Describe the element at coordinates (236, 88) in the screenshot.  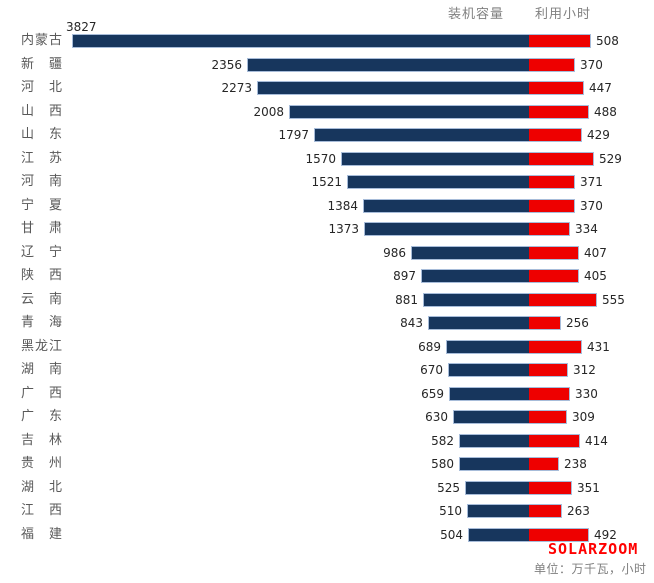
I see `capacity-value-label: 2273` at that location.